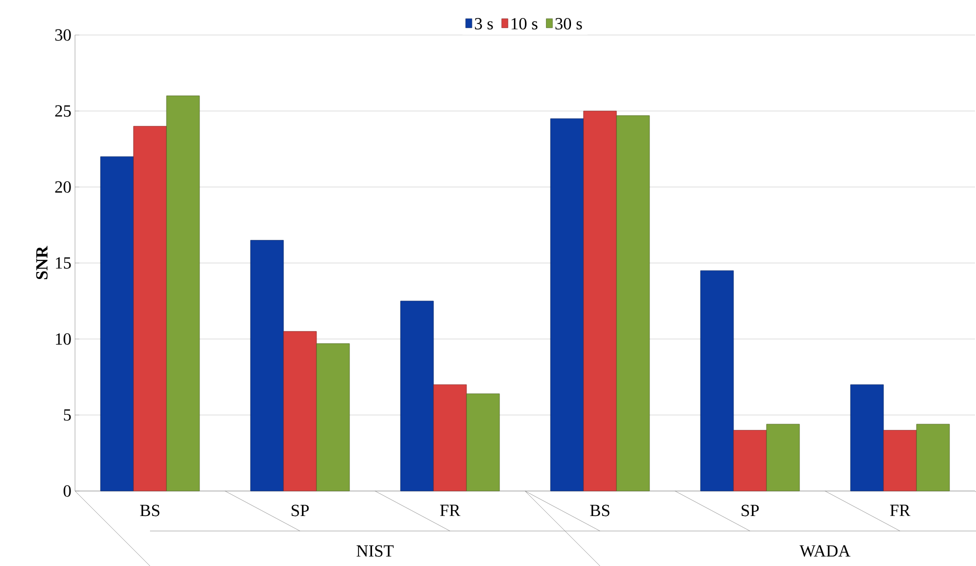 Image resolution: width=976 pixels, height=566 pixels. What do you see at coordinates (375, 551) in the screenshot?
I see `text: NIST` at bounding box center [375, 551].